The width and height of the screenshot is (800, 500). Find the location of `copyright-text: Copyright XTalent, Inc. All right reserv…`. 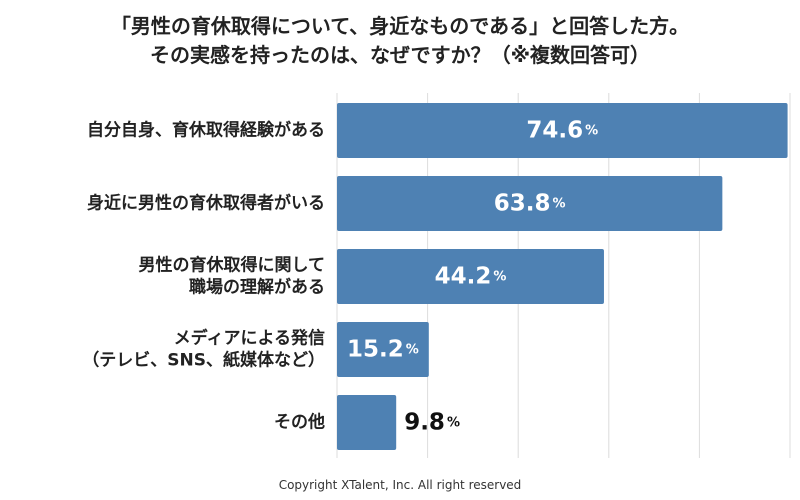

copyright-text: Copyright XTalent, Inc. All right reserv… is located at coordinates (400, 485).